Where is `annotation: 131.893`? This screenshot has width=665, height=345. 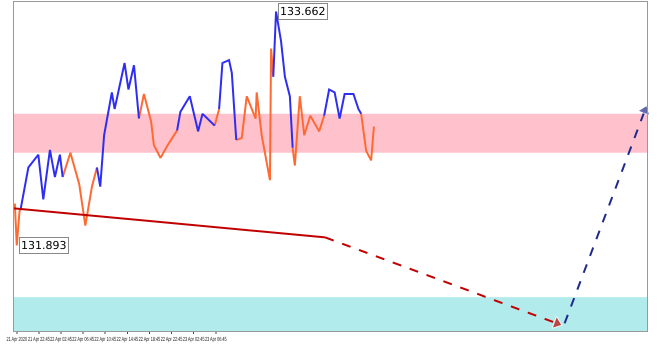
annotation: 131.893 is located at coordinates (43, 245).